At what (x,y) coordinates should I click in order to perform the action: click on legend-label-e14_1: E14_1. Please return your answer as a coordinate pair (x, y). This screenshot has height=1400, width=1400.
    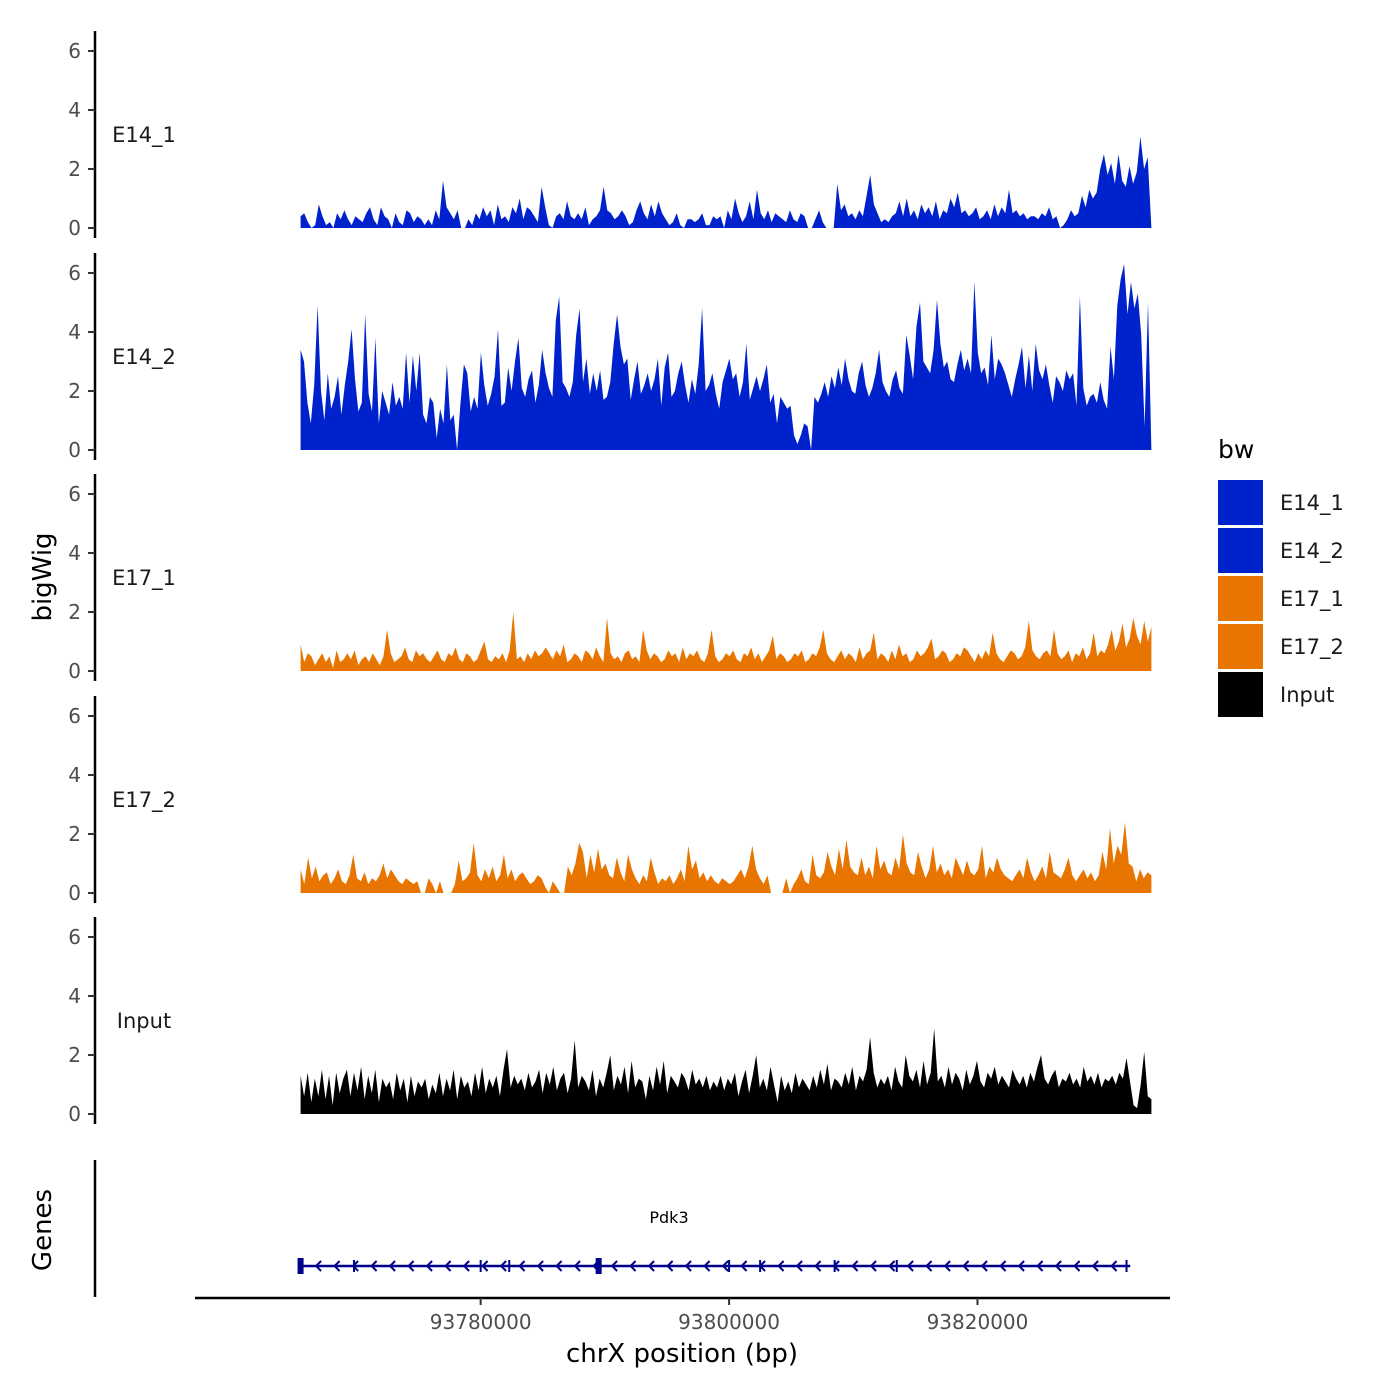
    Looking at the image, I should click on (1312, 503).